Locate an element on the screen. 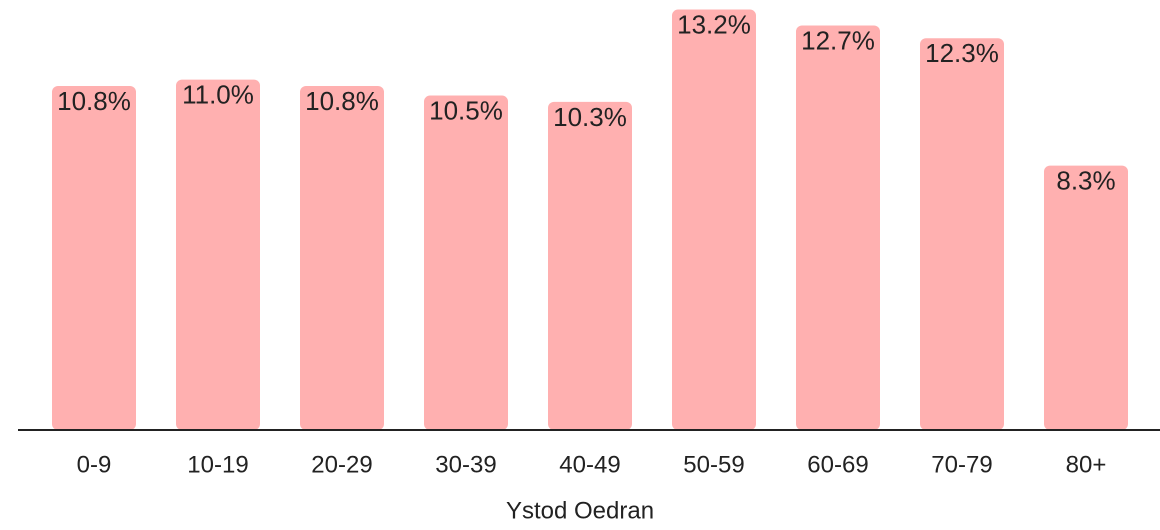  data-label: 11.0% is located at coordinates (218, 95).